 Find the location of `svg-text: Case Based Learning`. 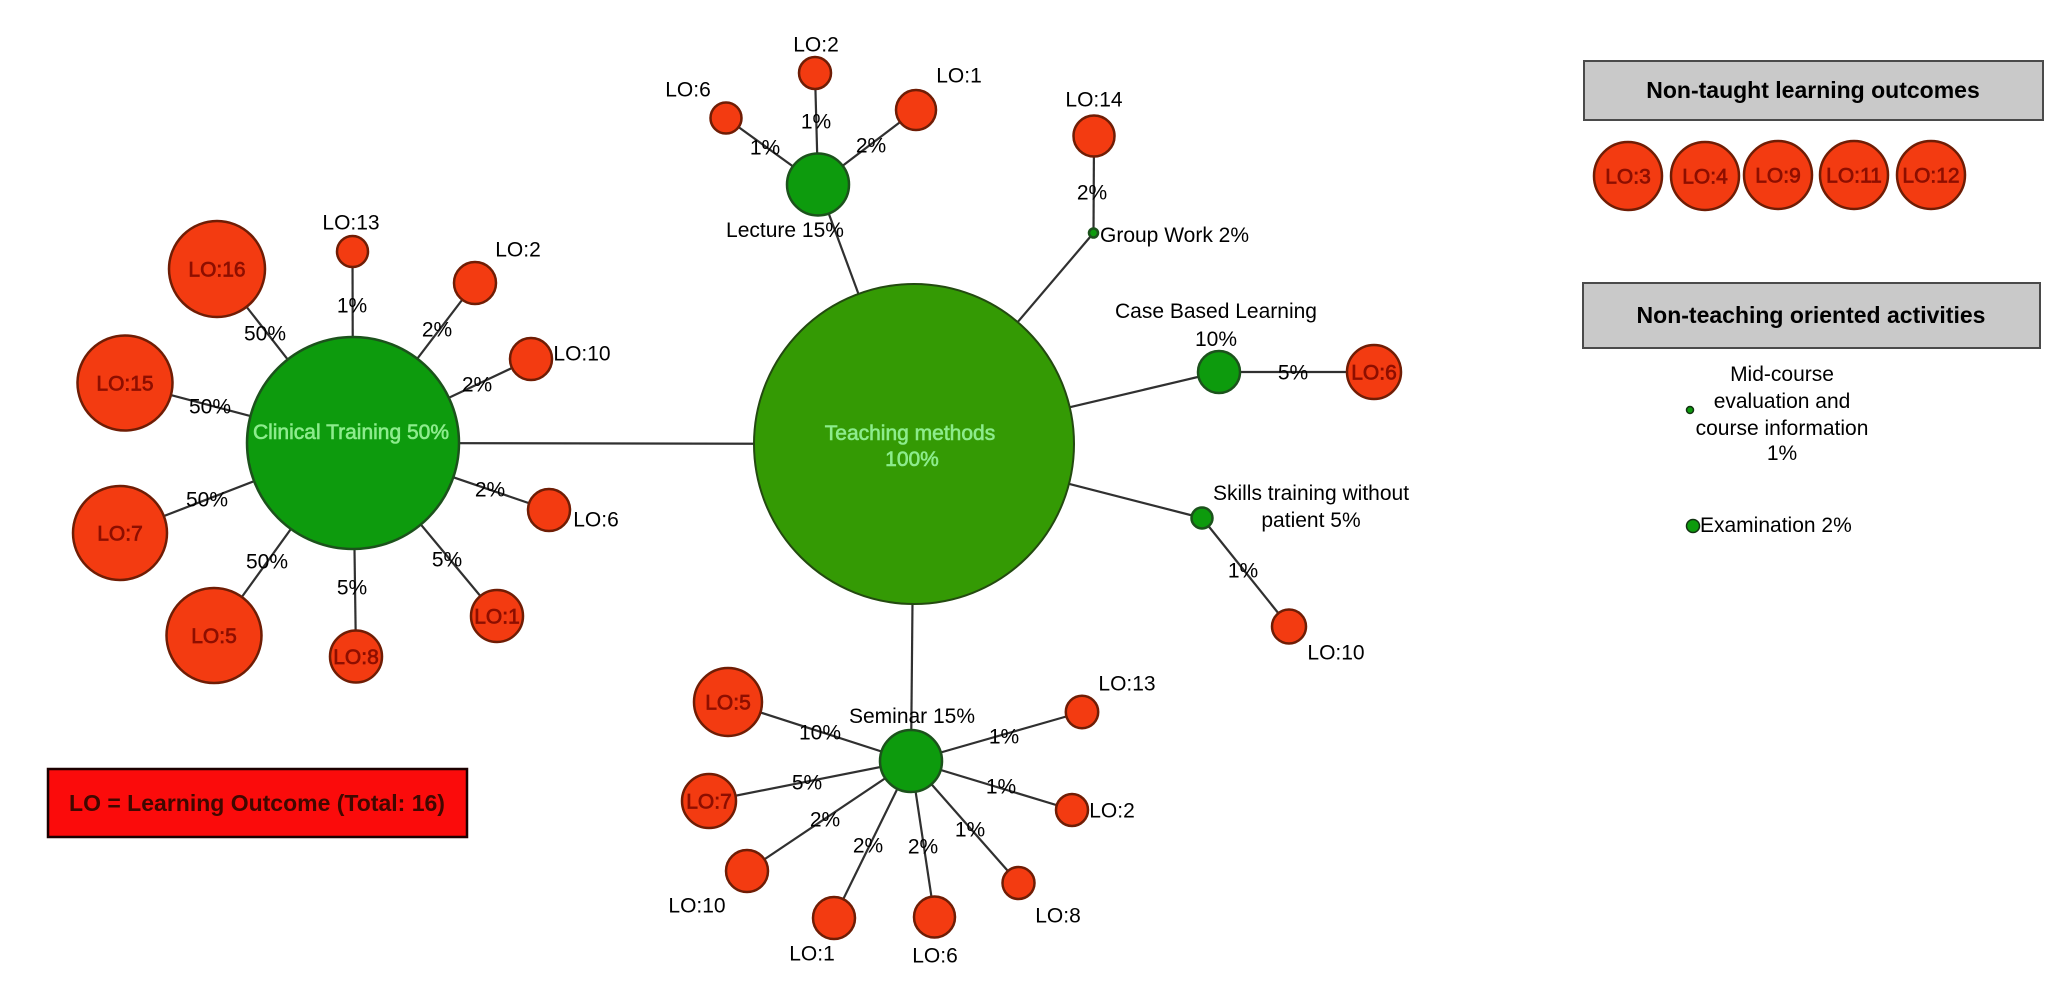

svg-text: Case Based Learning is located at coordinates (1216, 311).